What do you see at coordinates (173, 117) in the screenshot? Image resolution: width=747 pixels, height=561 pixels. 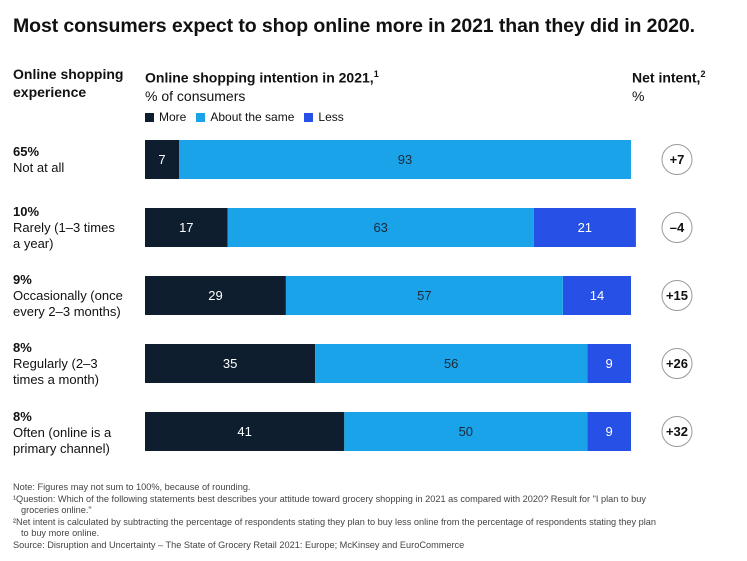 I see `legend-label-more: More` at bounding box center [173, 117].